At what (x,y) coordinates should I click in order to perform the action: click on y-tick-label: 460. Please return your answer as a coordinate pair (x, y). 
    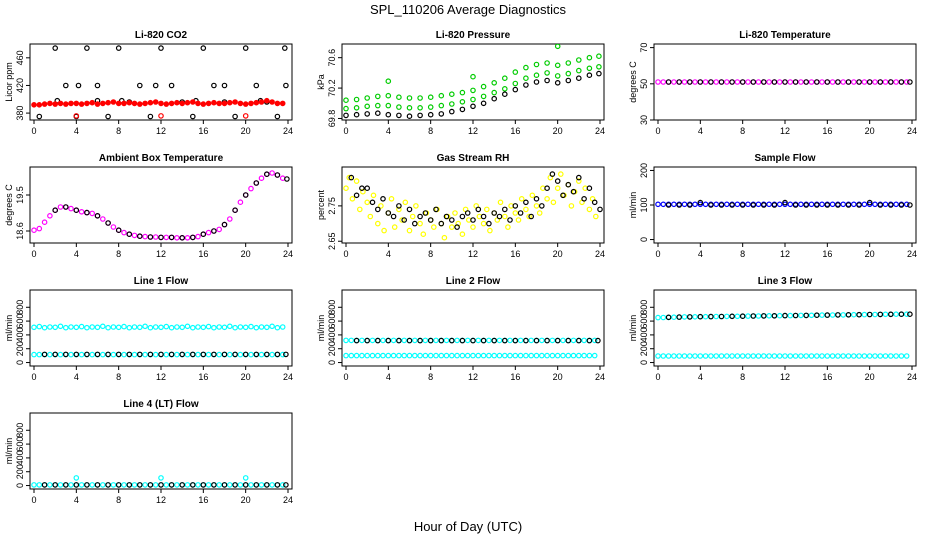
    Looking at the image, I should click on (20, 57).